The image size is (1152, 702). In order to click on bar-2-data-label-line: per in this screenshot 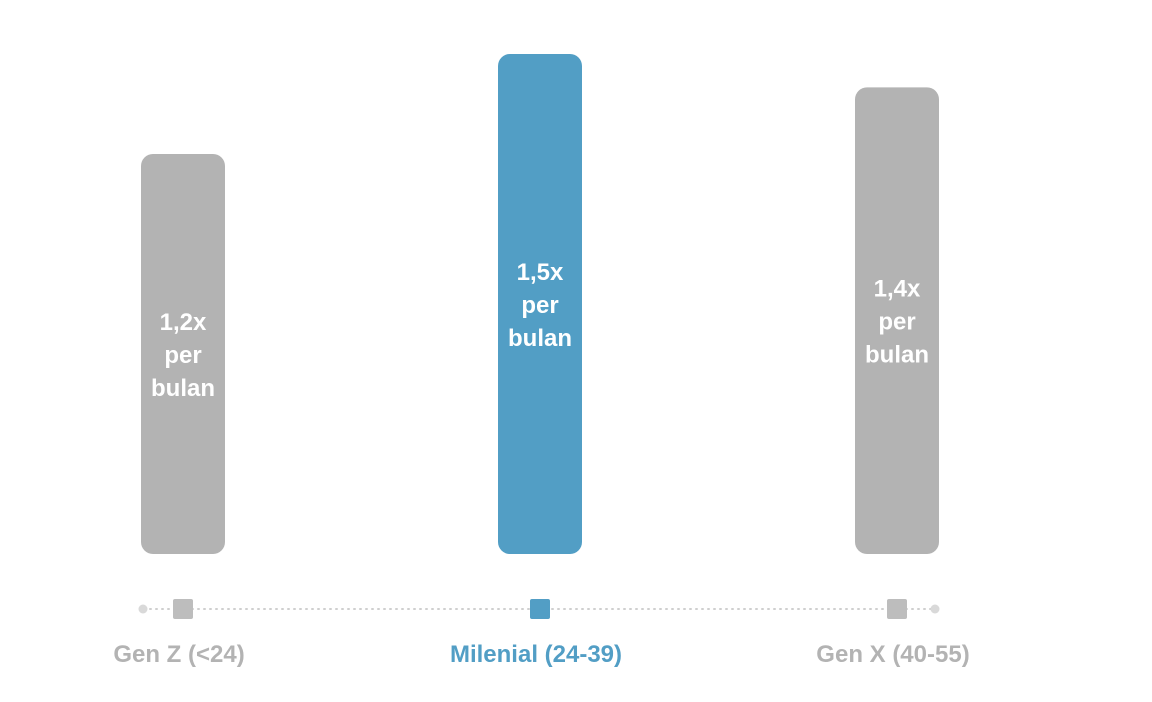, I will do `click(539, 305)`.